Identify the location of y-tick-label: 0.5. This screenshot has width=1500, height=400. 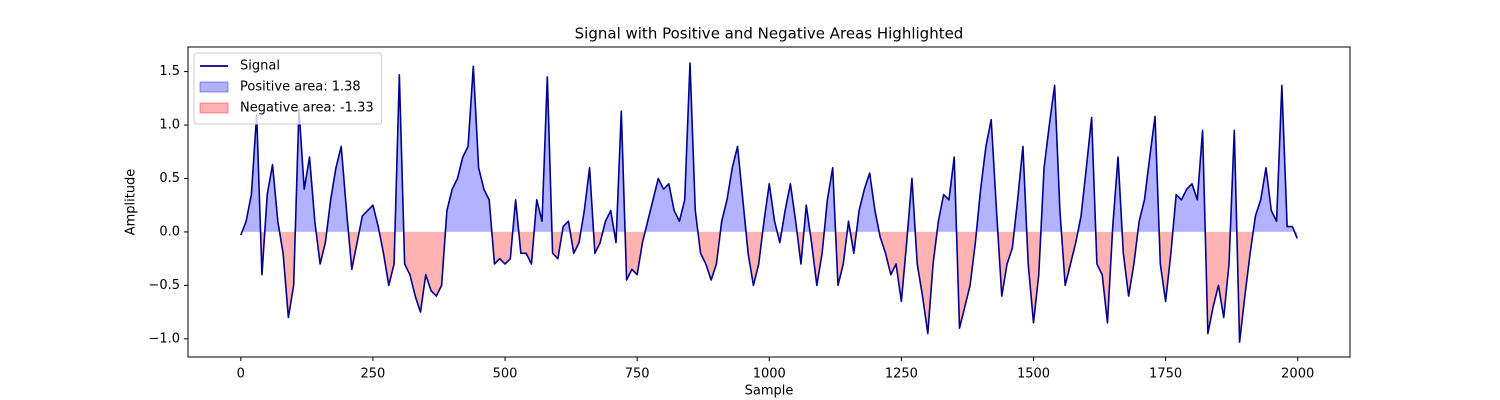
(169, 178).